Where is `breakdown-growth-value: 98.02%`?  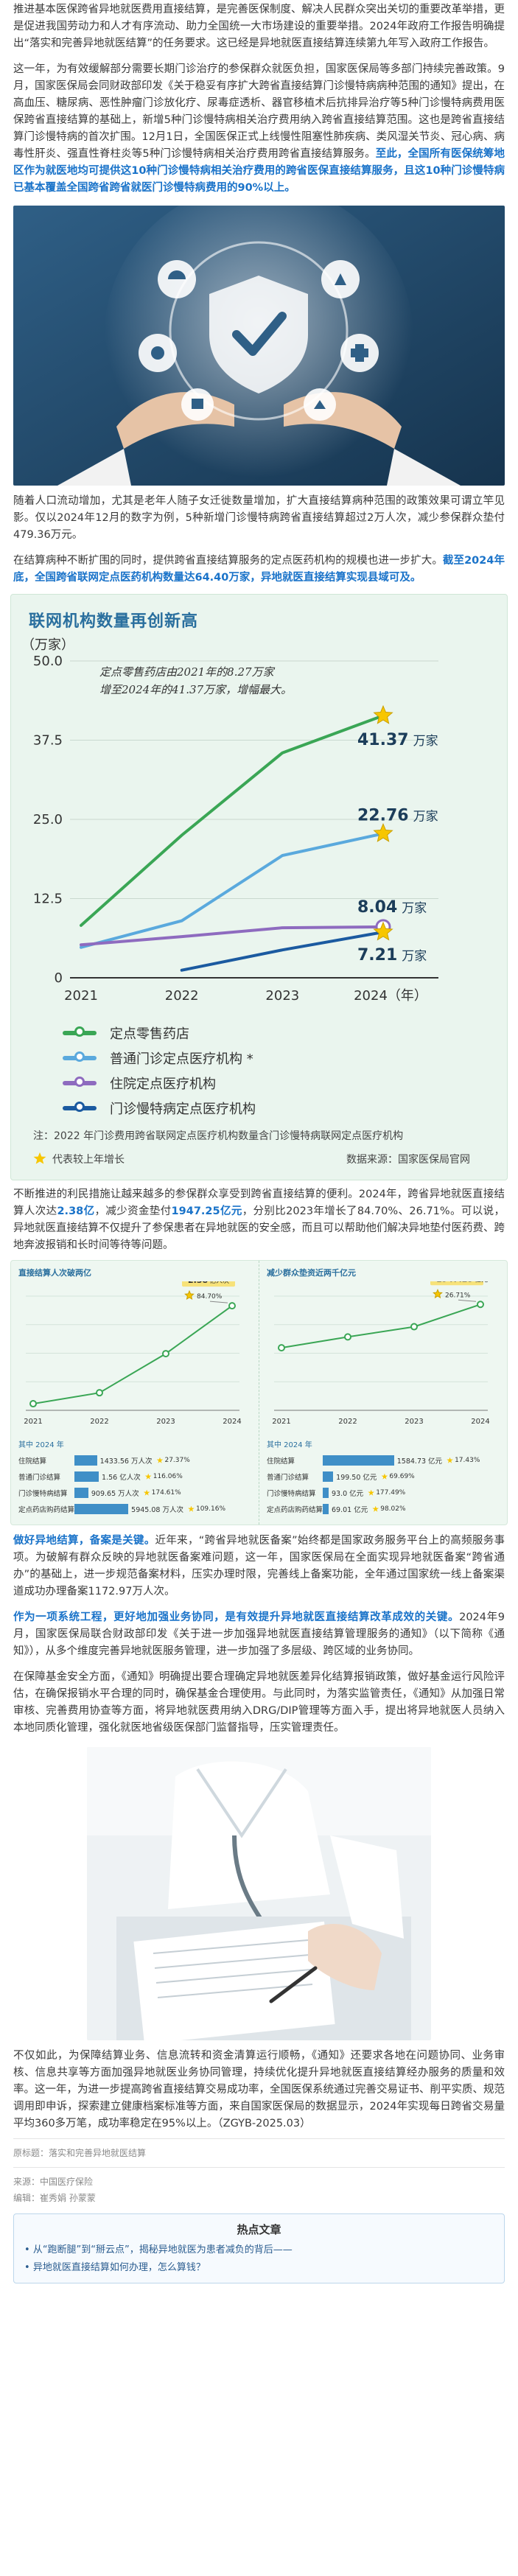
breakdown-growth-value: 98.02% is located at coordinates (393, 1509).